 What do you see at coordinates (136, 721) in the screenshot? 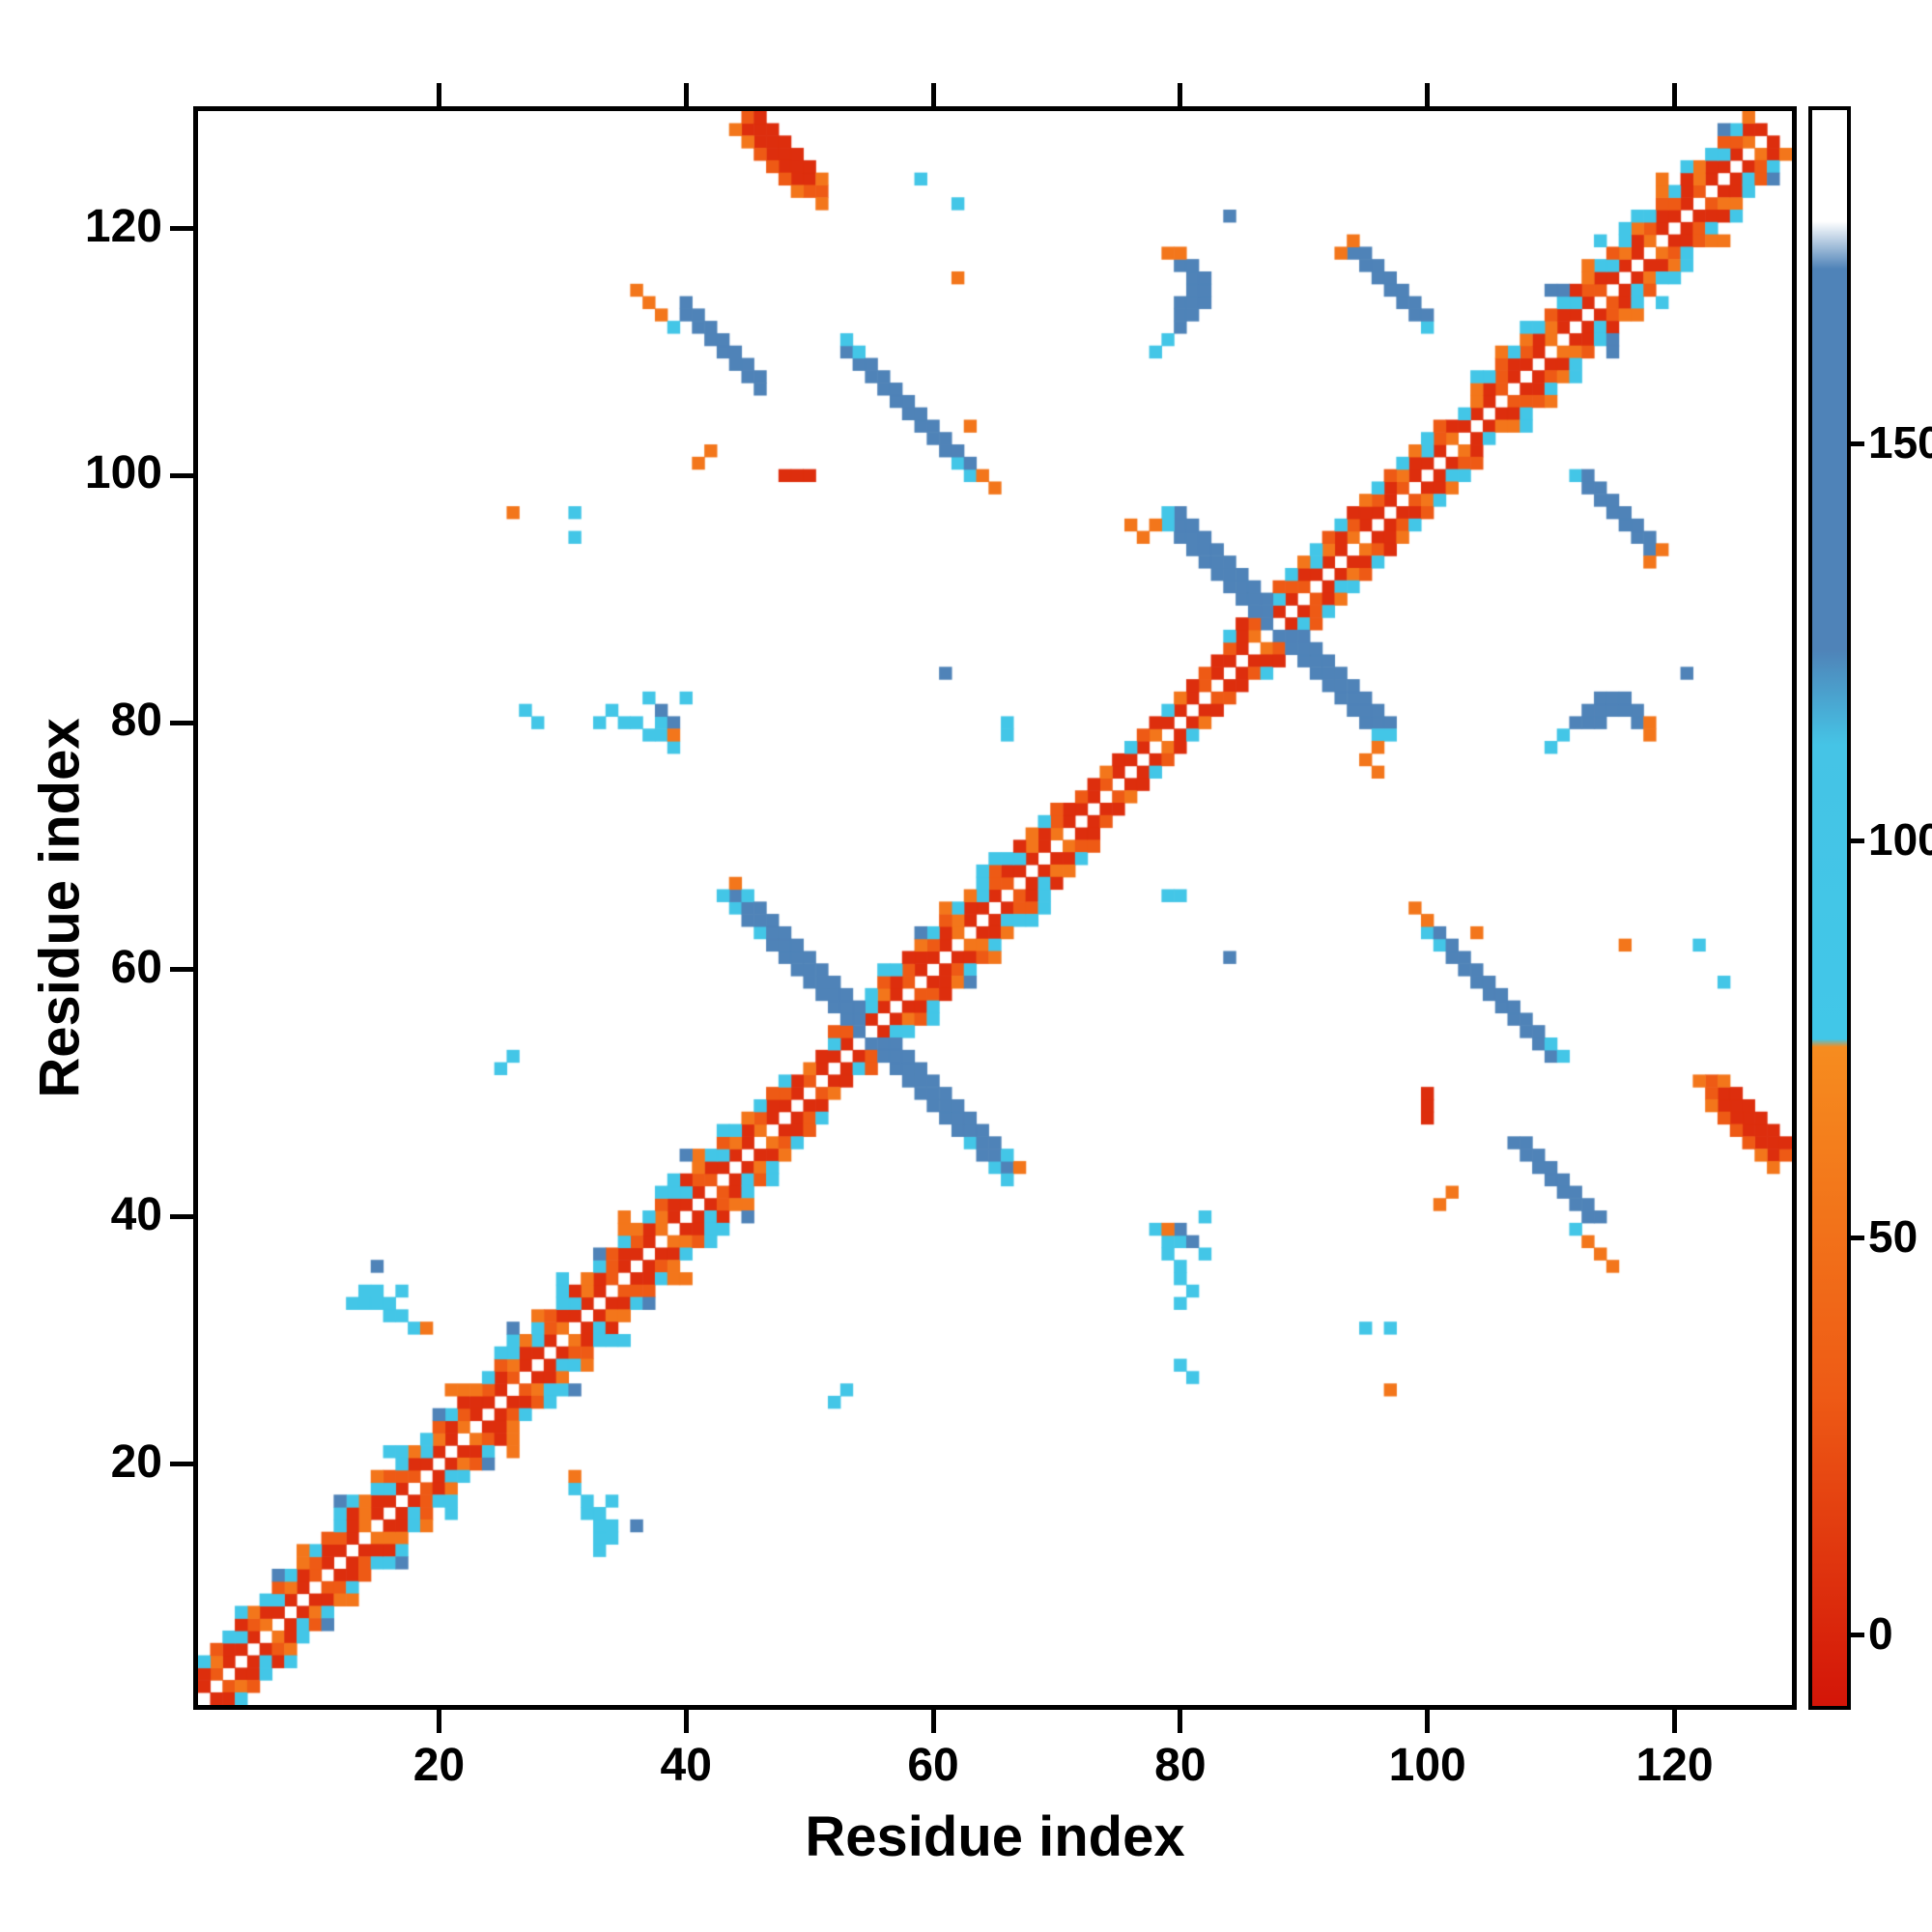
I see `y-tick-label: 80` at bounding box center [136, 721].